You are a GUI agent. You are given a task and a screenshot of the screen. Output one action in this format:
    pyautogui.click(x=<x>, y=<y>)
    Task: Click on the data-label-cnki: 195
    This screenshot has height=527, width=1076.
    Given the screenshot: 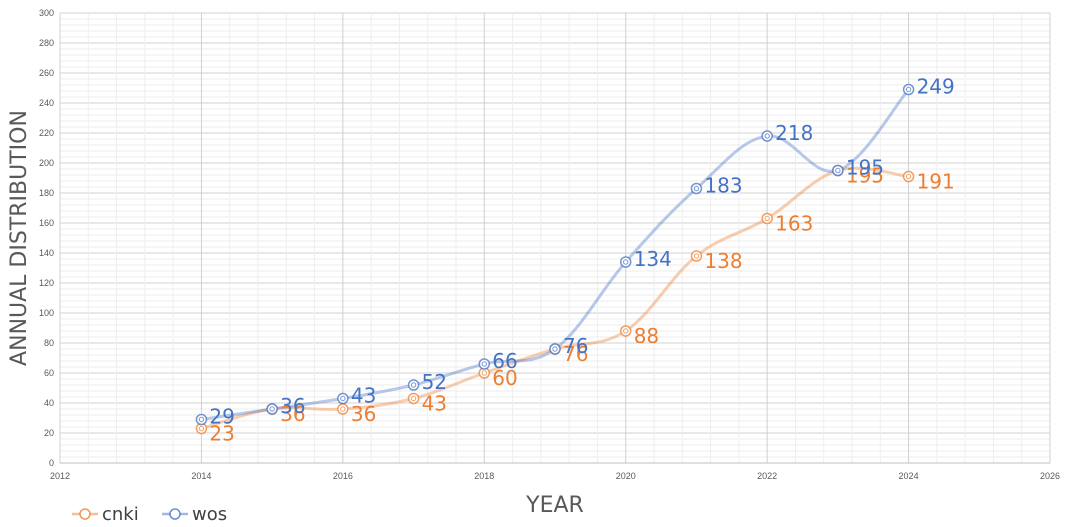 What is the action you would take?
    pyautogui.click(x=865, y=176)
    